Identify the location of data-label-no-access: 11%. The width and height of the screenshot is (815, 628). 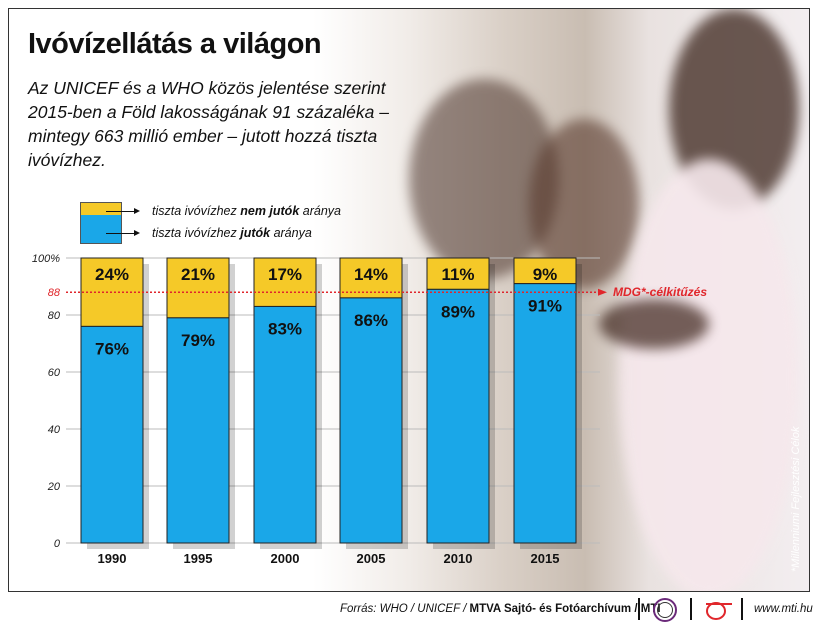
(457, 274).